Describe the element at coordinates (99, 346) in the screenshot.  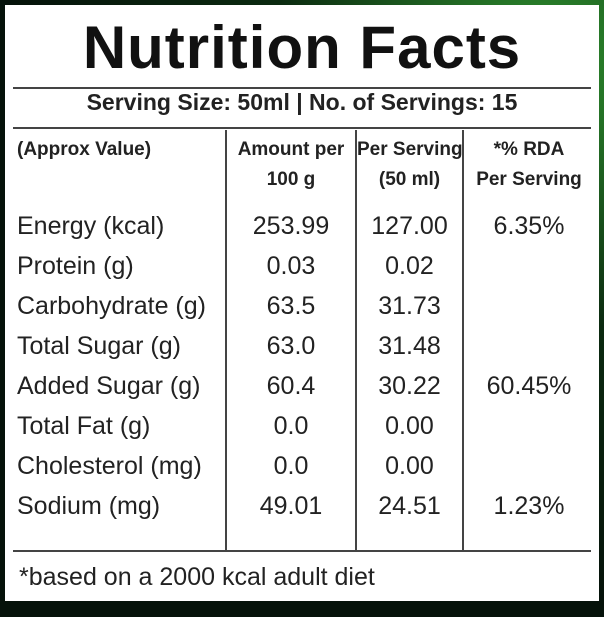
I see `nutrient-name: Total Sugar (g)` at that location.